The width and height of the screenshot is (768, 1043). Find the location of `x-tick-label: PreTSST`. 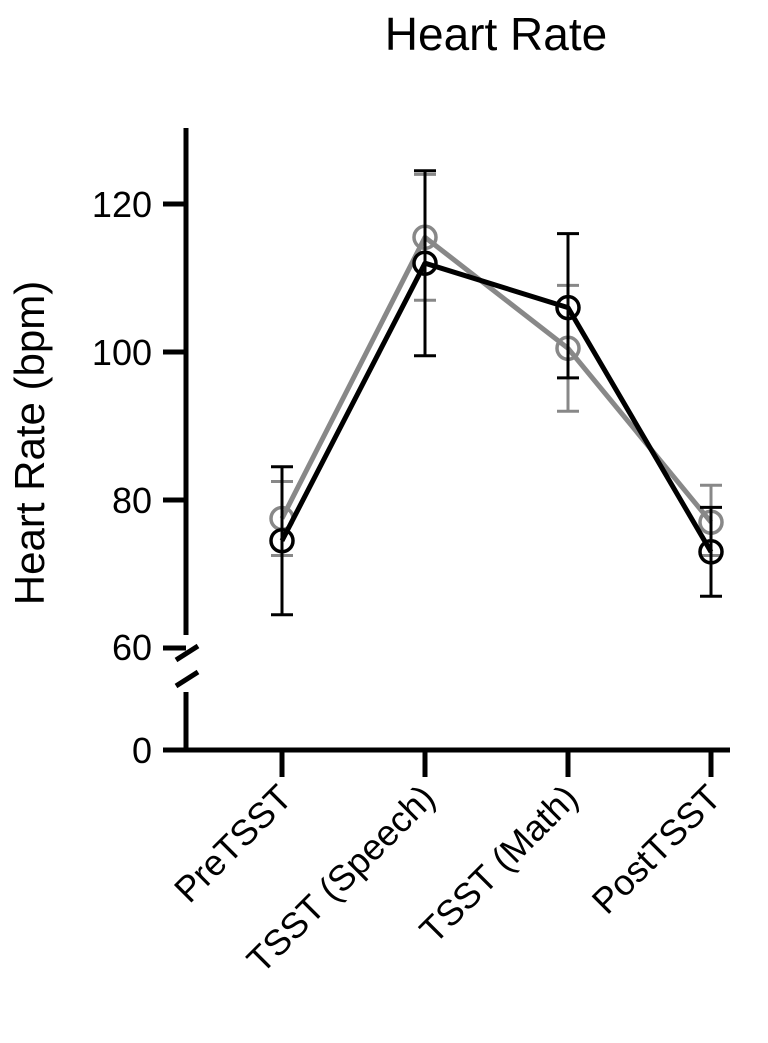

x-tick-label: PreTSST is located at coordinates (233, 844).